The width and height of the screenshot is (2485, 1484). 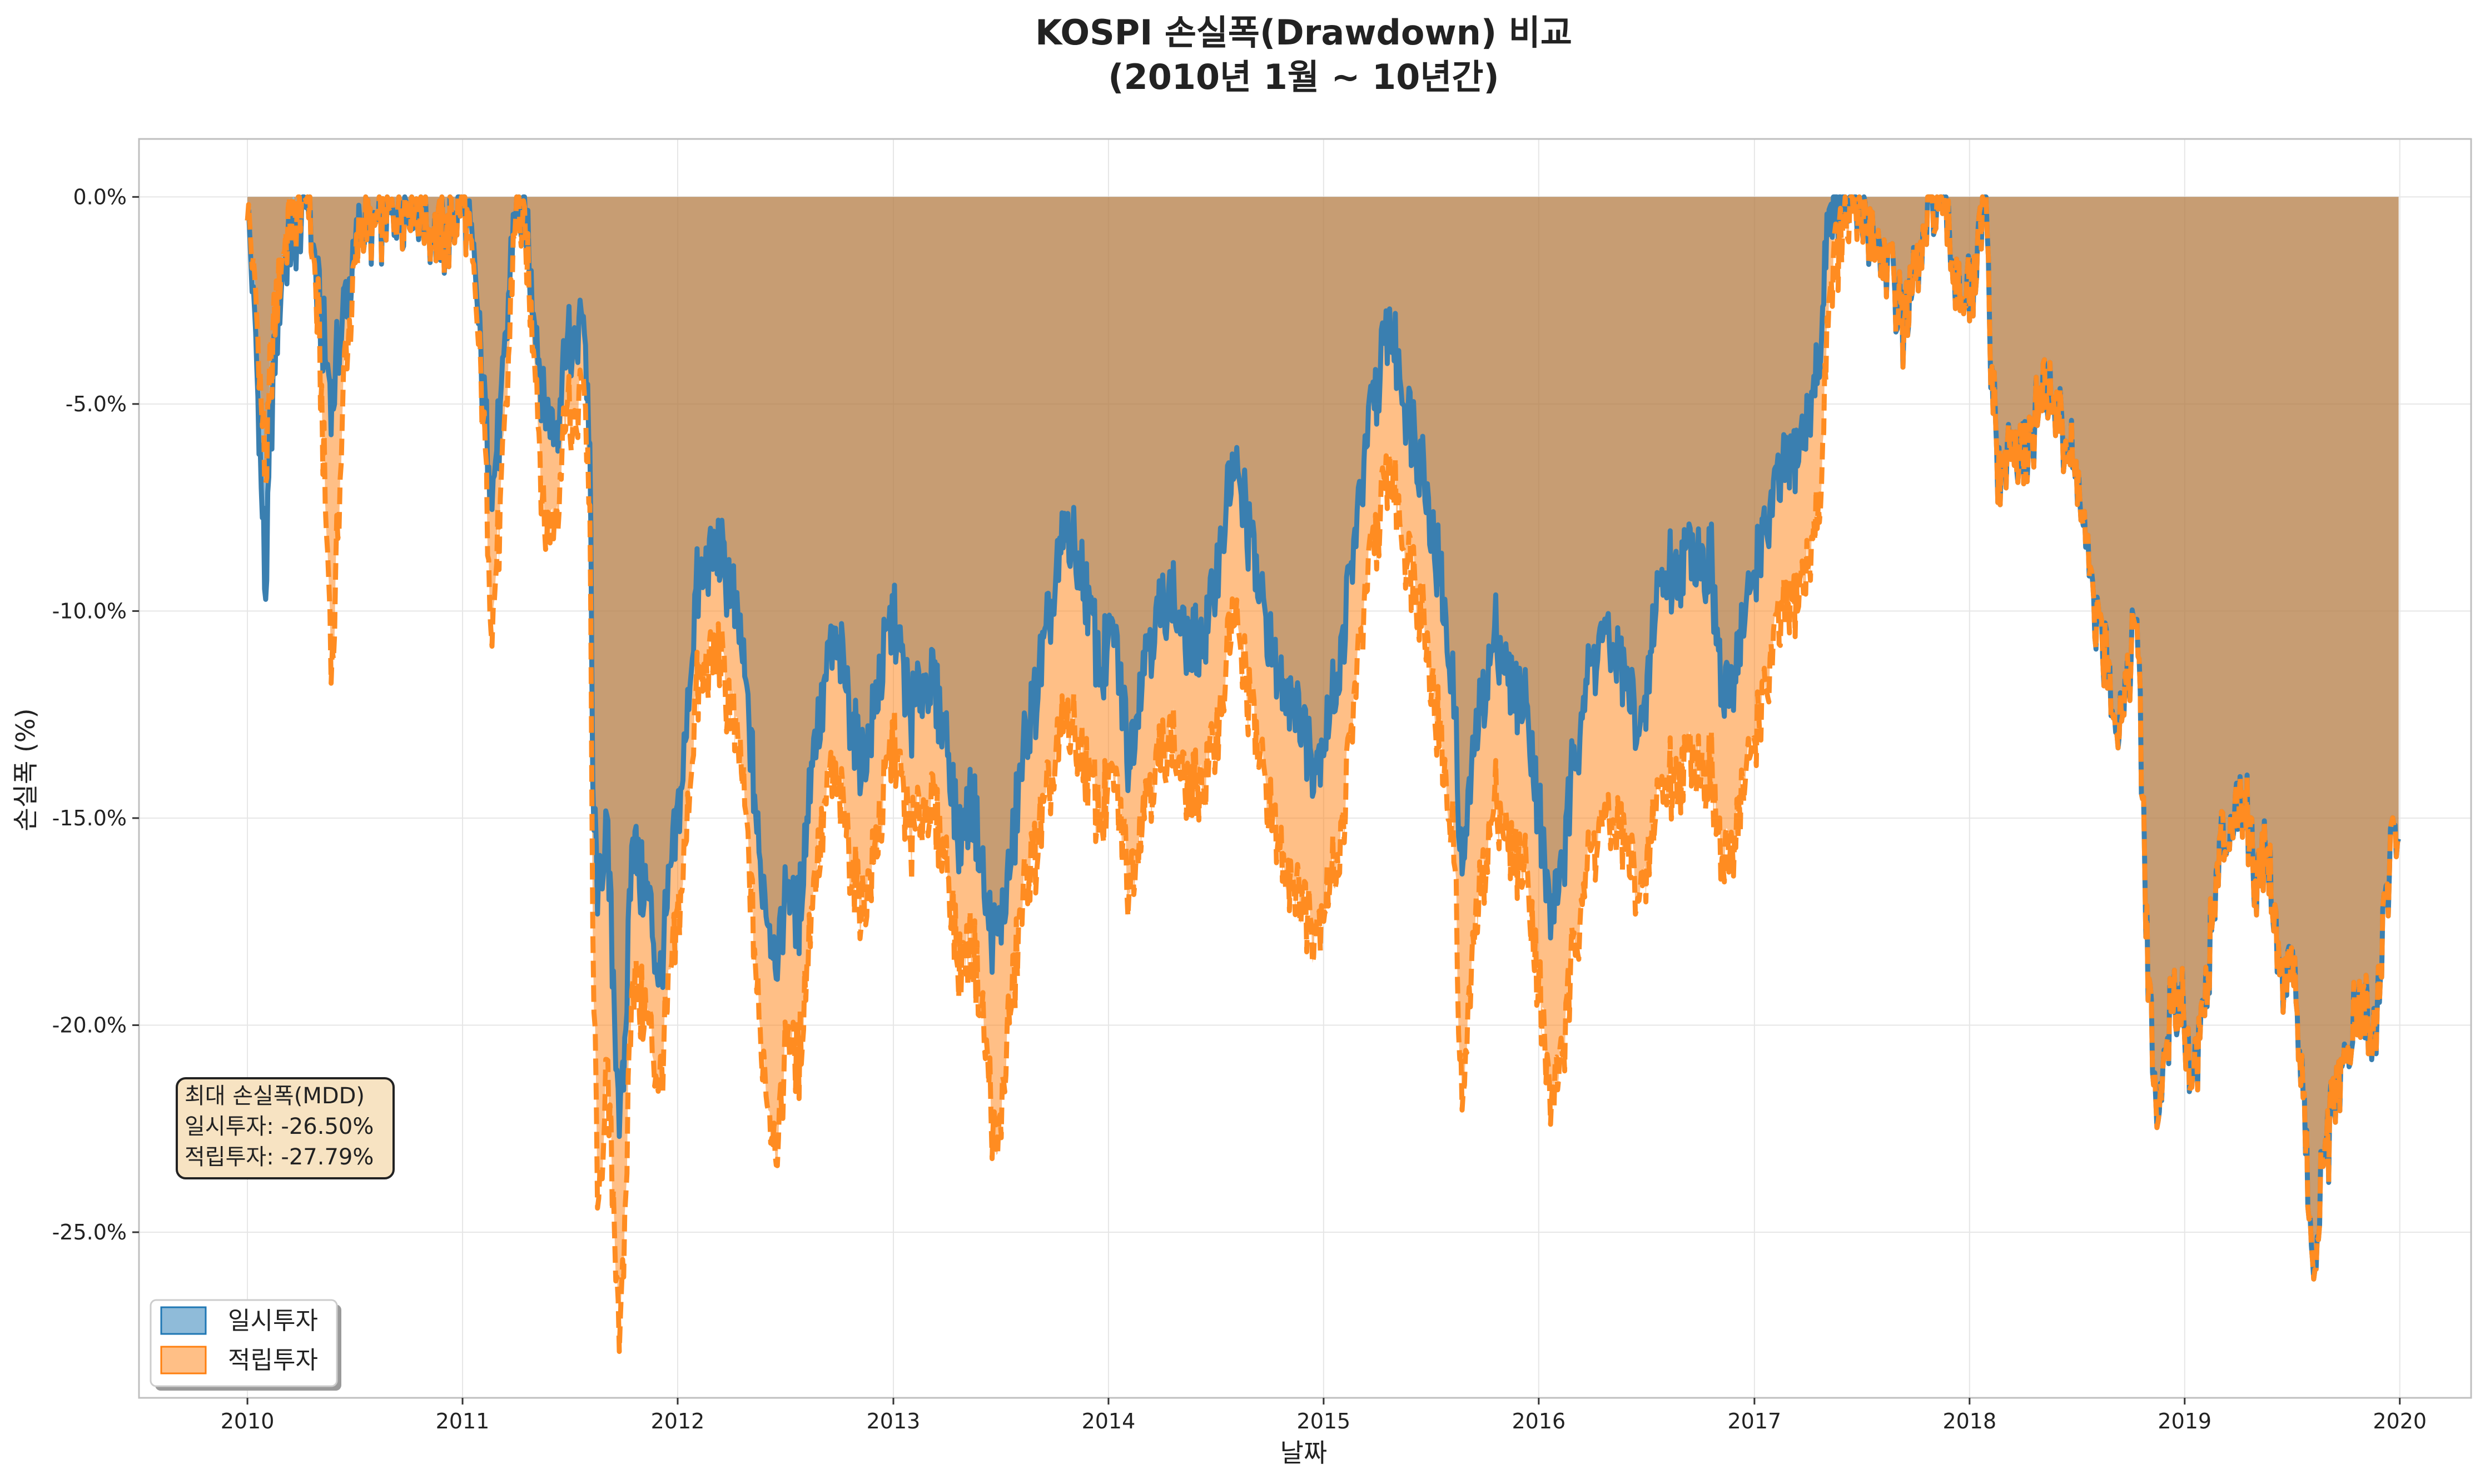 I want to click on y-axis-ticks: 0.0% -5.0% -10.0% -15.0% -20.0% -25.0%, so click(x=95, y=714).